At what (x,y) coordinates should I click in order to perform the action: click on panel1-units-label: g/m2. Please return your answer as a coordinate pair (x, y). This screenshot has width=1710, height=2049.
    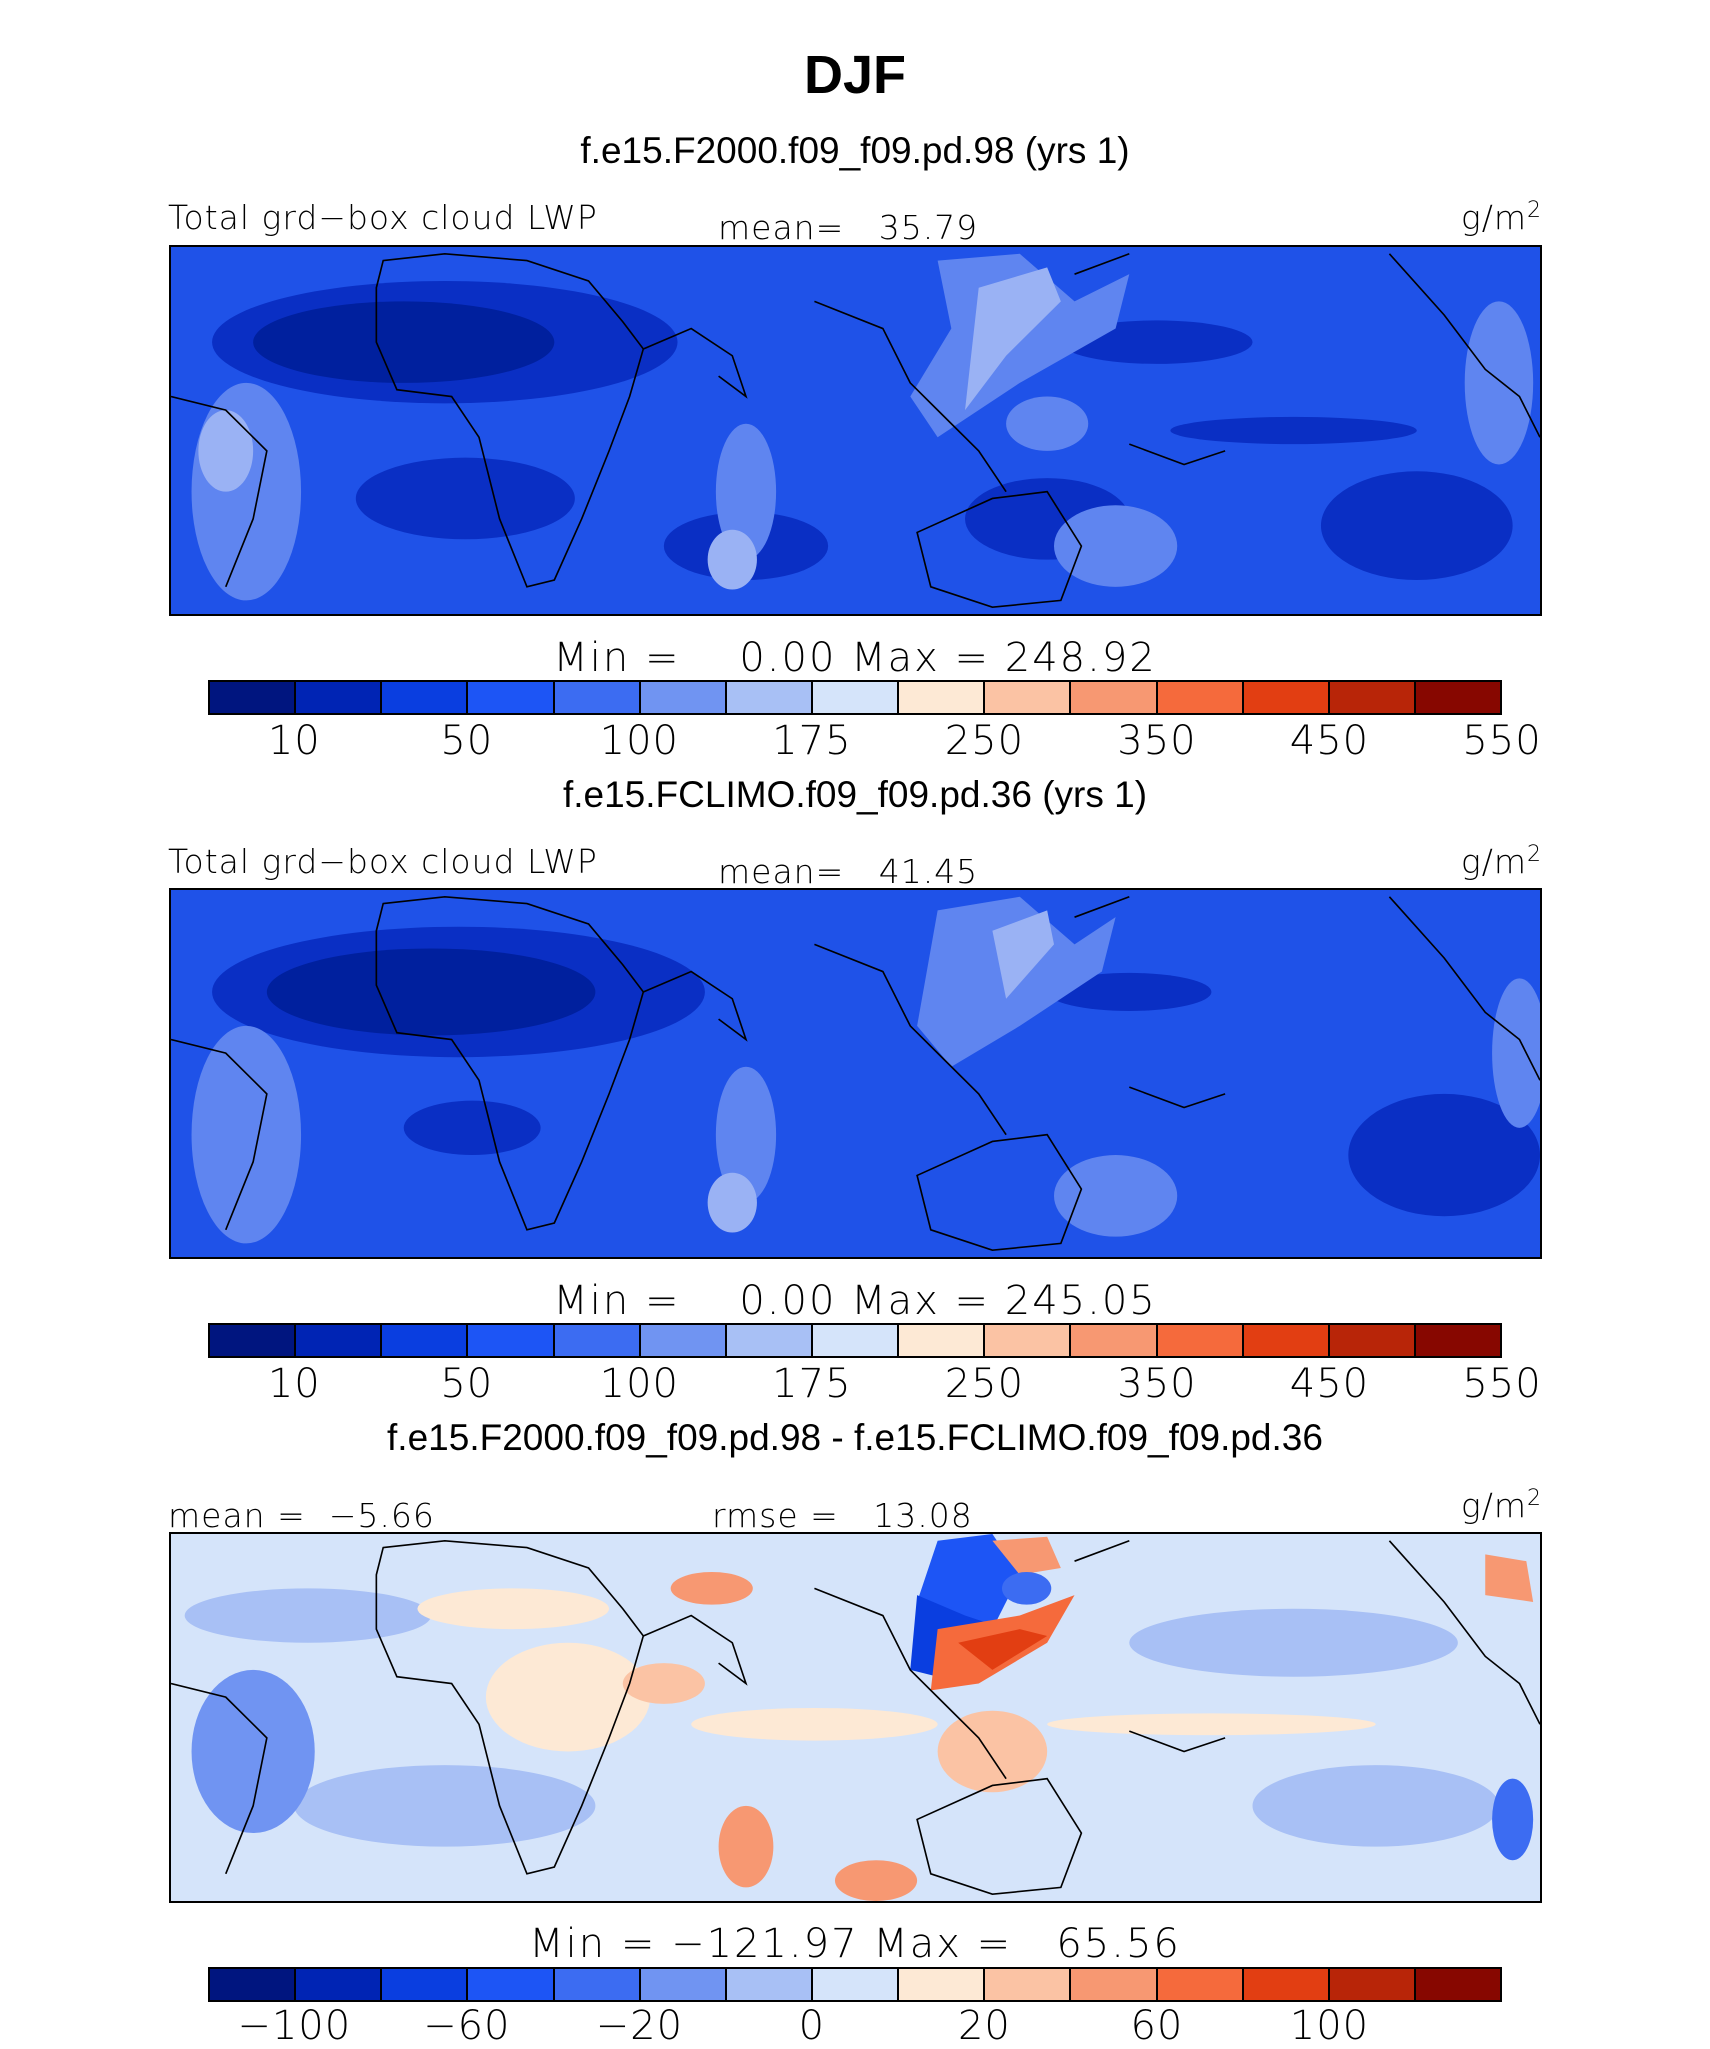
    Looking at the image, I should click on (1501, 217).